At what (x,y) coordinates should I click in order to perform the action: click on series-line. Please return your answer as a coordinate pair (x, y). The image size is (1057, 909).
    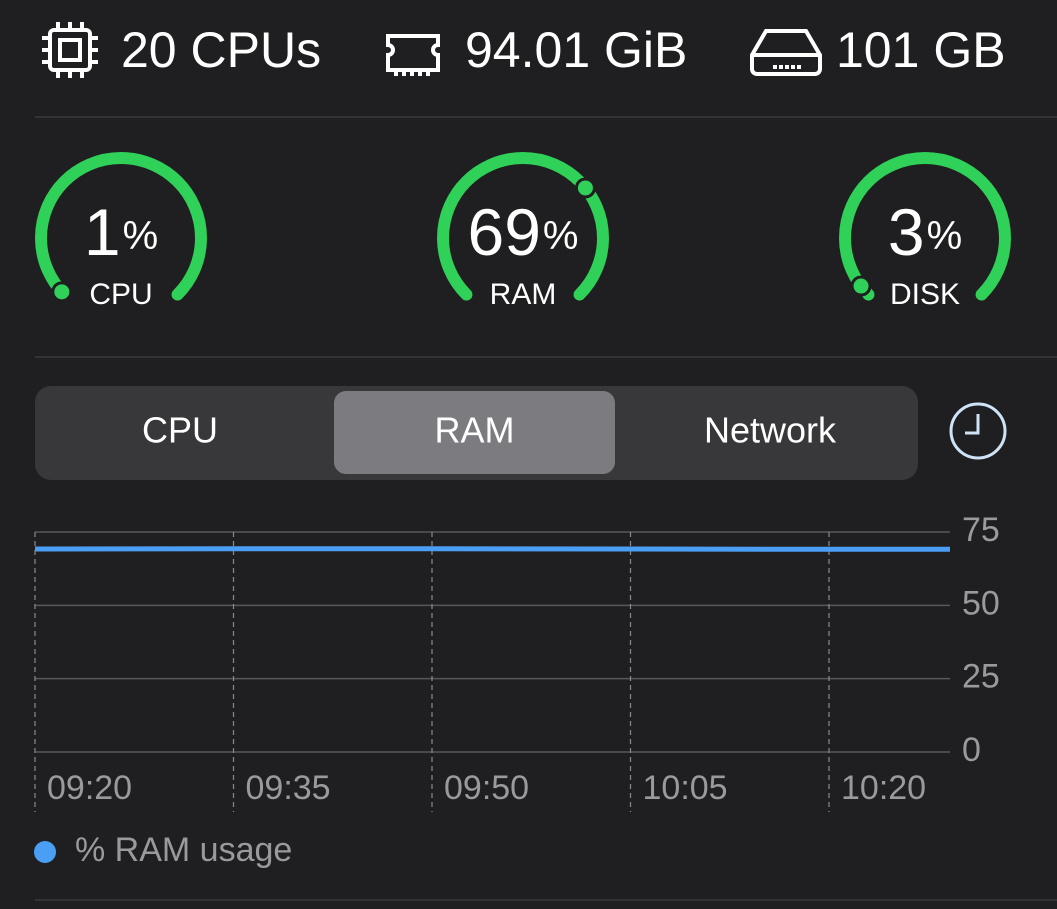
    Looking at the image, I should click on (492, 549).